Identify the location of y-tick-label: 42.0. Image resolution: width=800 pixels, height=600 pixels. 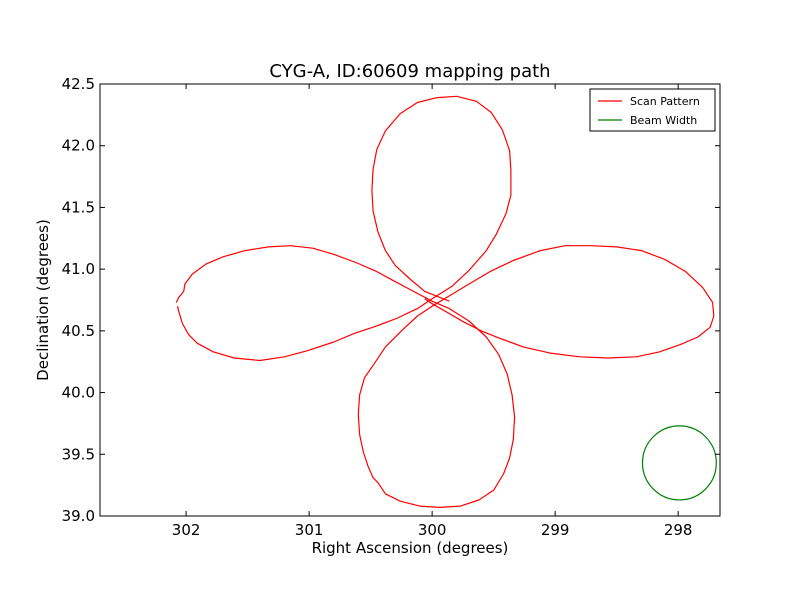
(78, 146).